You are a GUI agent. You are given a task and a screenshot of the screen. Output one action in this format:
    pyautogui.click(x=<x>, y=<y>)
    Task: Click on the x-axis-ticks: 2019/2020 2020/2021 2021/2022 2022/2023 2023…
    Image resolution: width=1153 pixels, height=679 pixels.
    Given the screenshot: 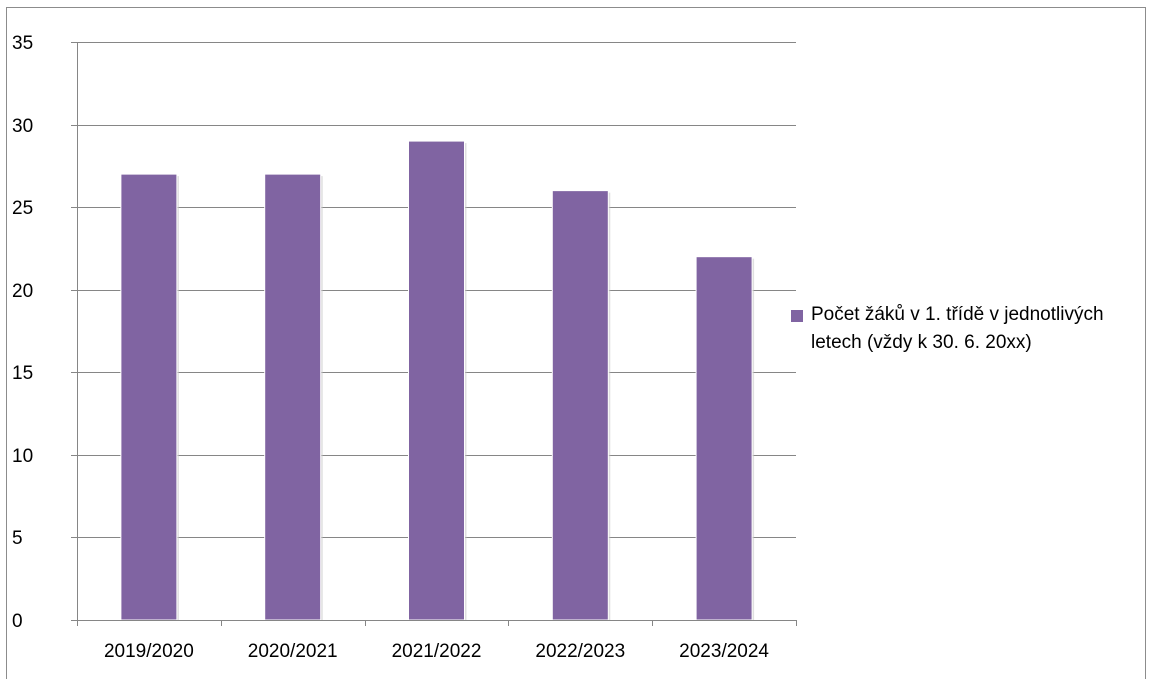 What is the action you would take?
    pyautogui.click(x=436, y=651)
    